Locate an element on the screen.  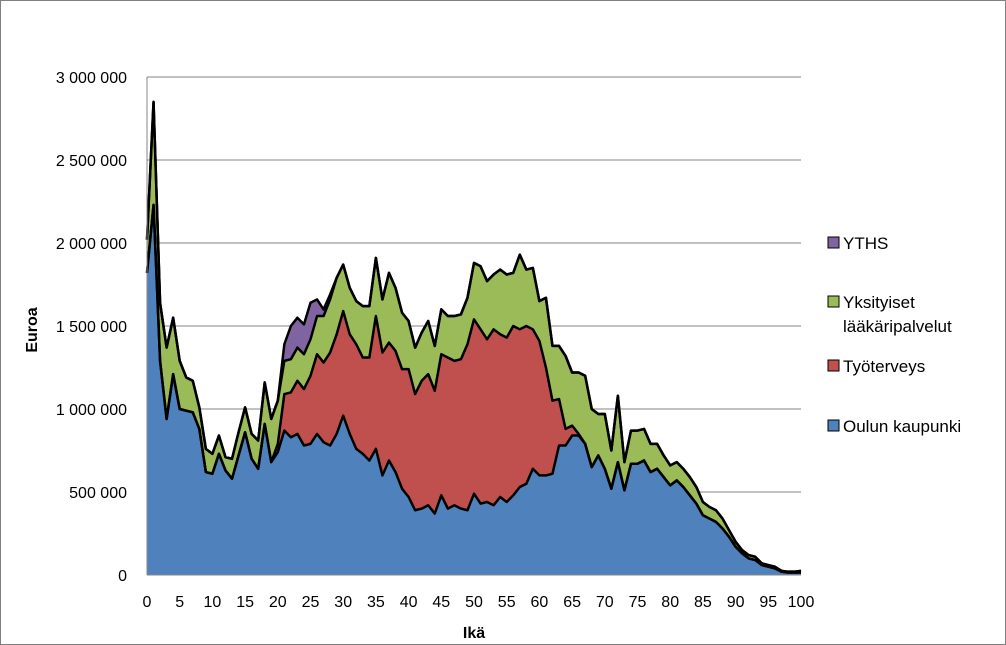
x-tick-label: 35 is located at coordinates (376, 602).